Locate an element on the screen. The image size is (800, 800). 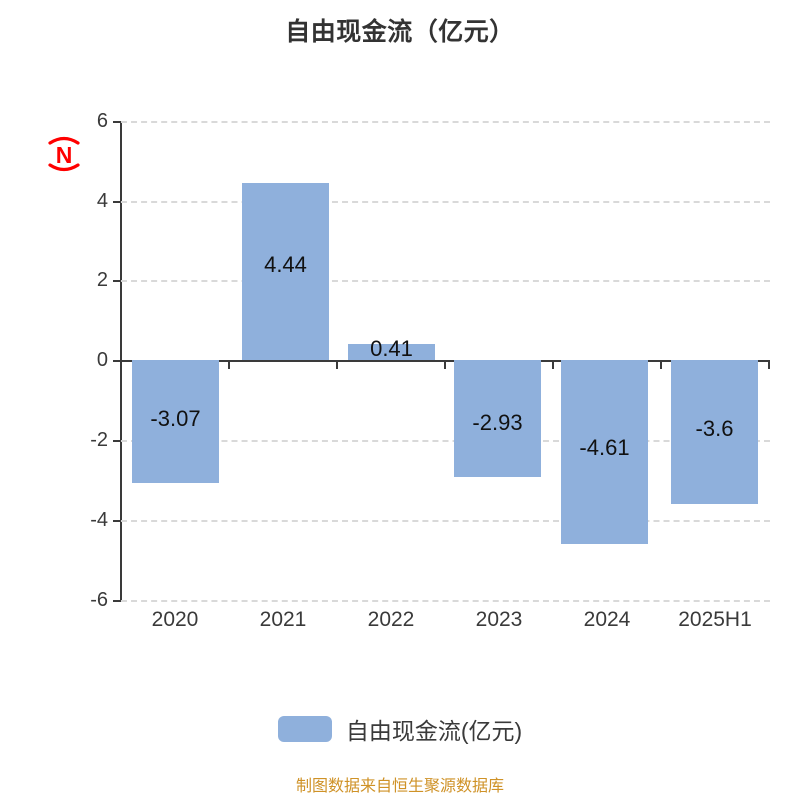
y-axis-label-0: 0 is located at coordinates (102, 360).